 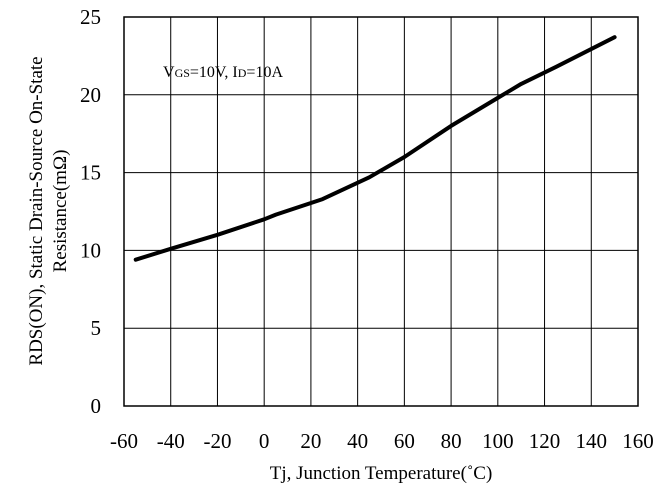 What do you see at coordinates (264, 441) in the screenshot?
I see `x-tick-label: 0` at bounding box center [264, 441].